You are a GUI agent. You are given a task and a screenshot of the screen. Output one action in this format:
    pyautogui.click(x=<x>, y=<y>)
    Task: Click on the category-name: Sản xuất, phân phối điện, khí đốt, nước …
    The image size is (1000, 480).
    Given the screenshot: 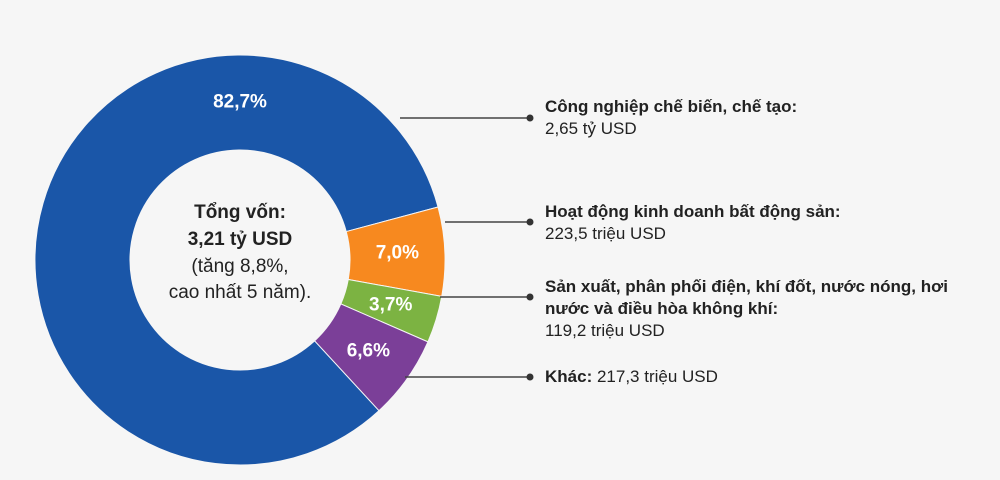 What is the action you would take?
    pyautogui.click(x=746, y=297)
    